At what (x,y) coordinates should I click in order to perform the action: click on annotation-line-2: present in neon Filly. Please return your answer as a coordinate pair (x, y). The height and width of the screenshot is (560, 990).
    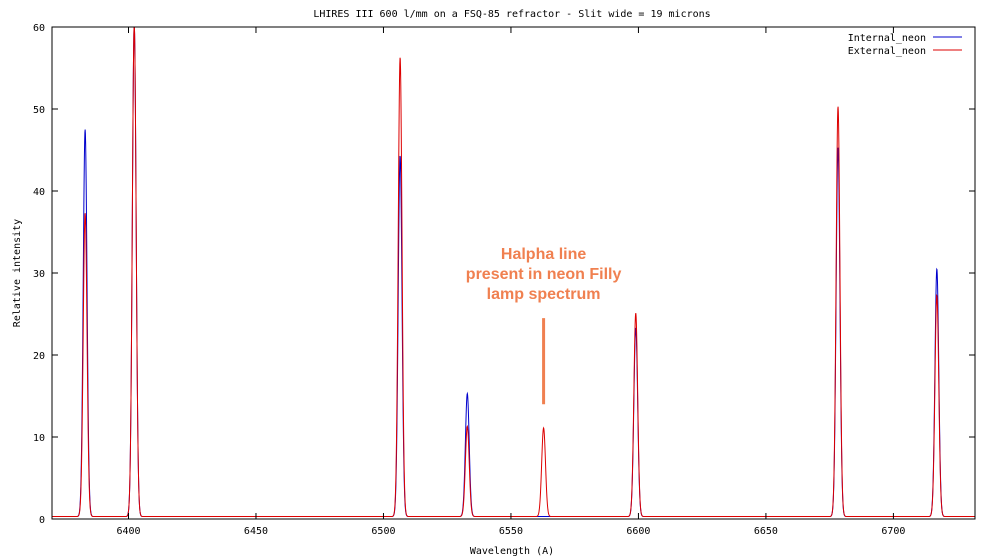
    Looking at the image, I should click on (544, 274).